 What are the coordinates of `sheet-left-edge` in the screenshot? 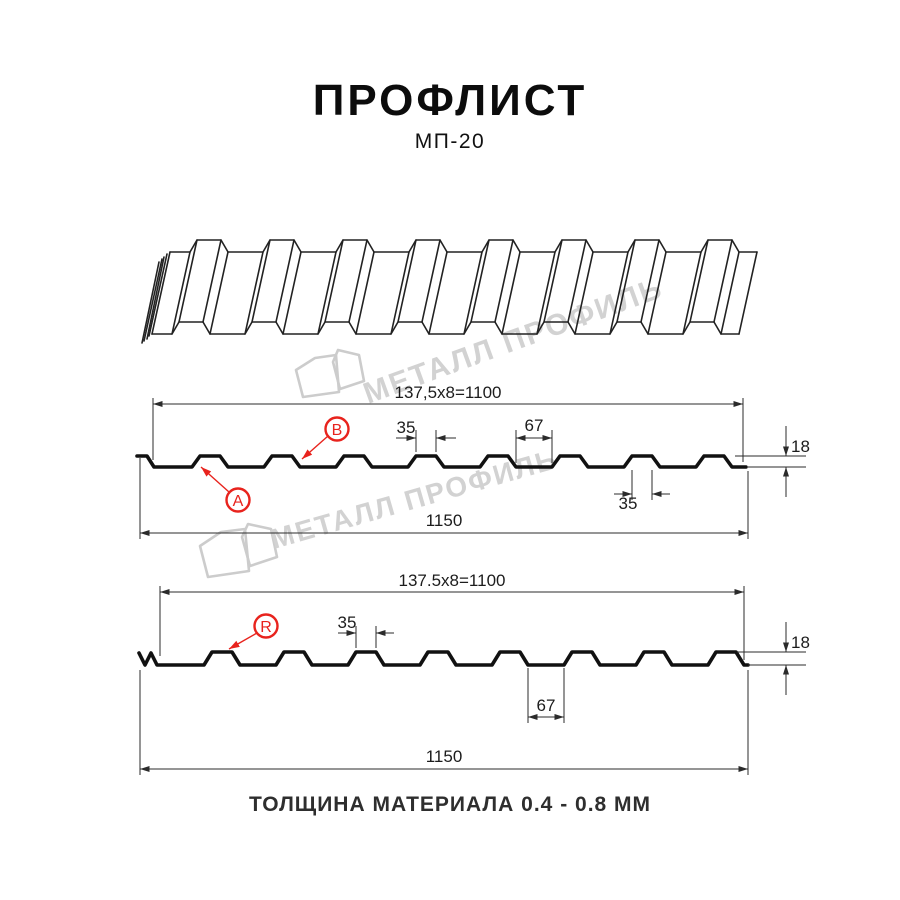 It's located at (161, 293).